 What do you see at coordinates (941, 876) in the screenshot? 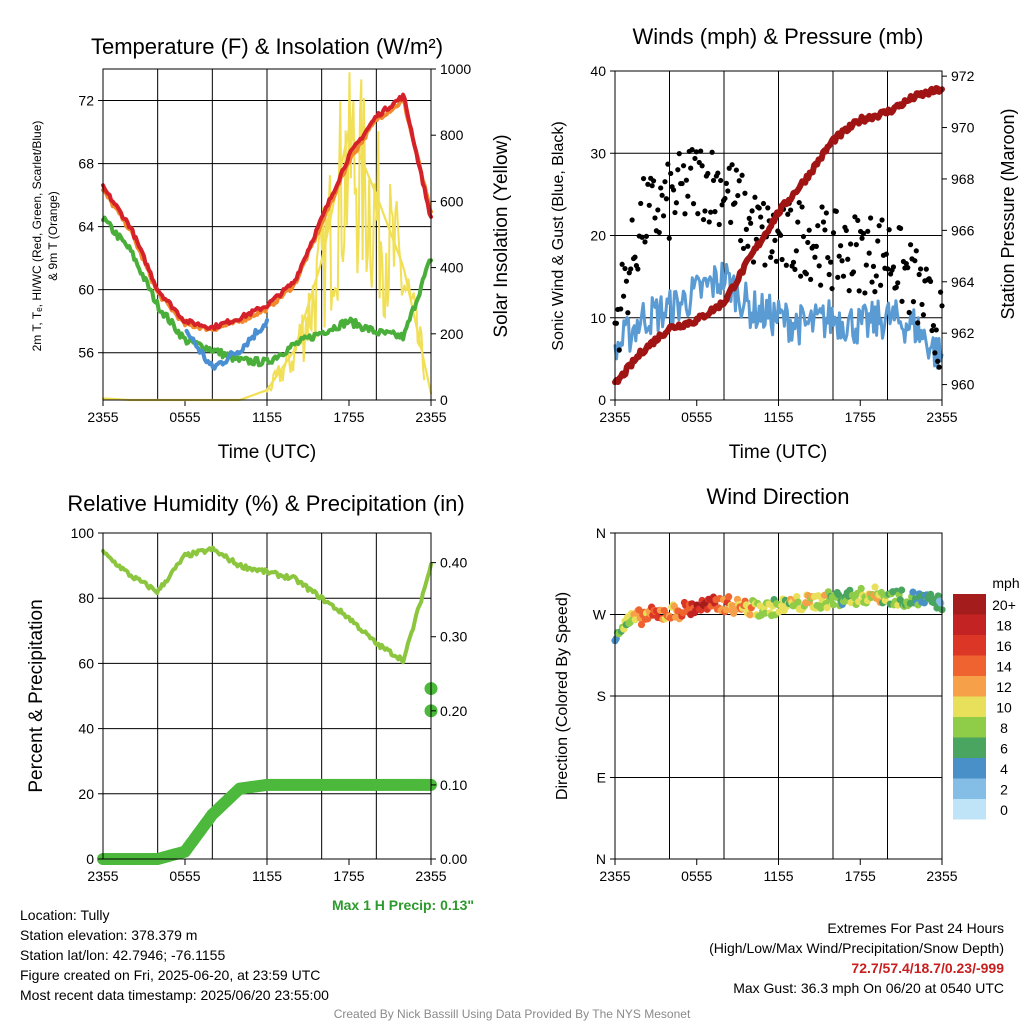
I see `dir-x-tick-label: 2355` at bounding box center [941, 876].